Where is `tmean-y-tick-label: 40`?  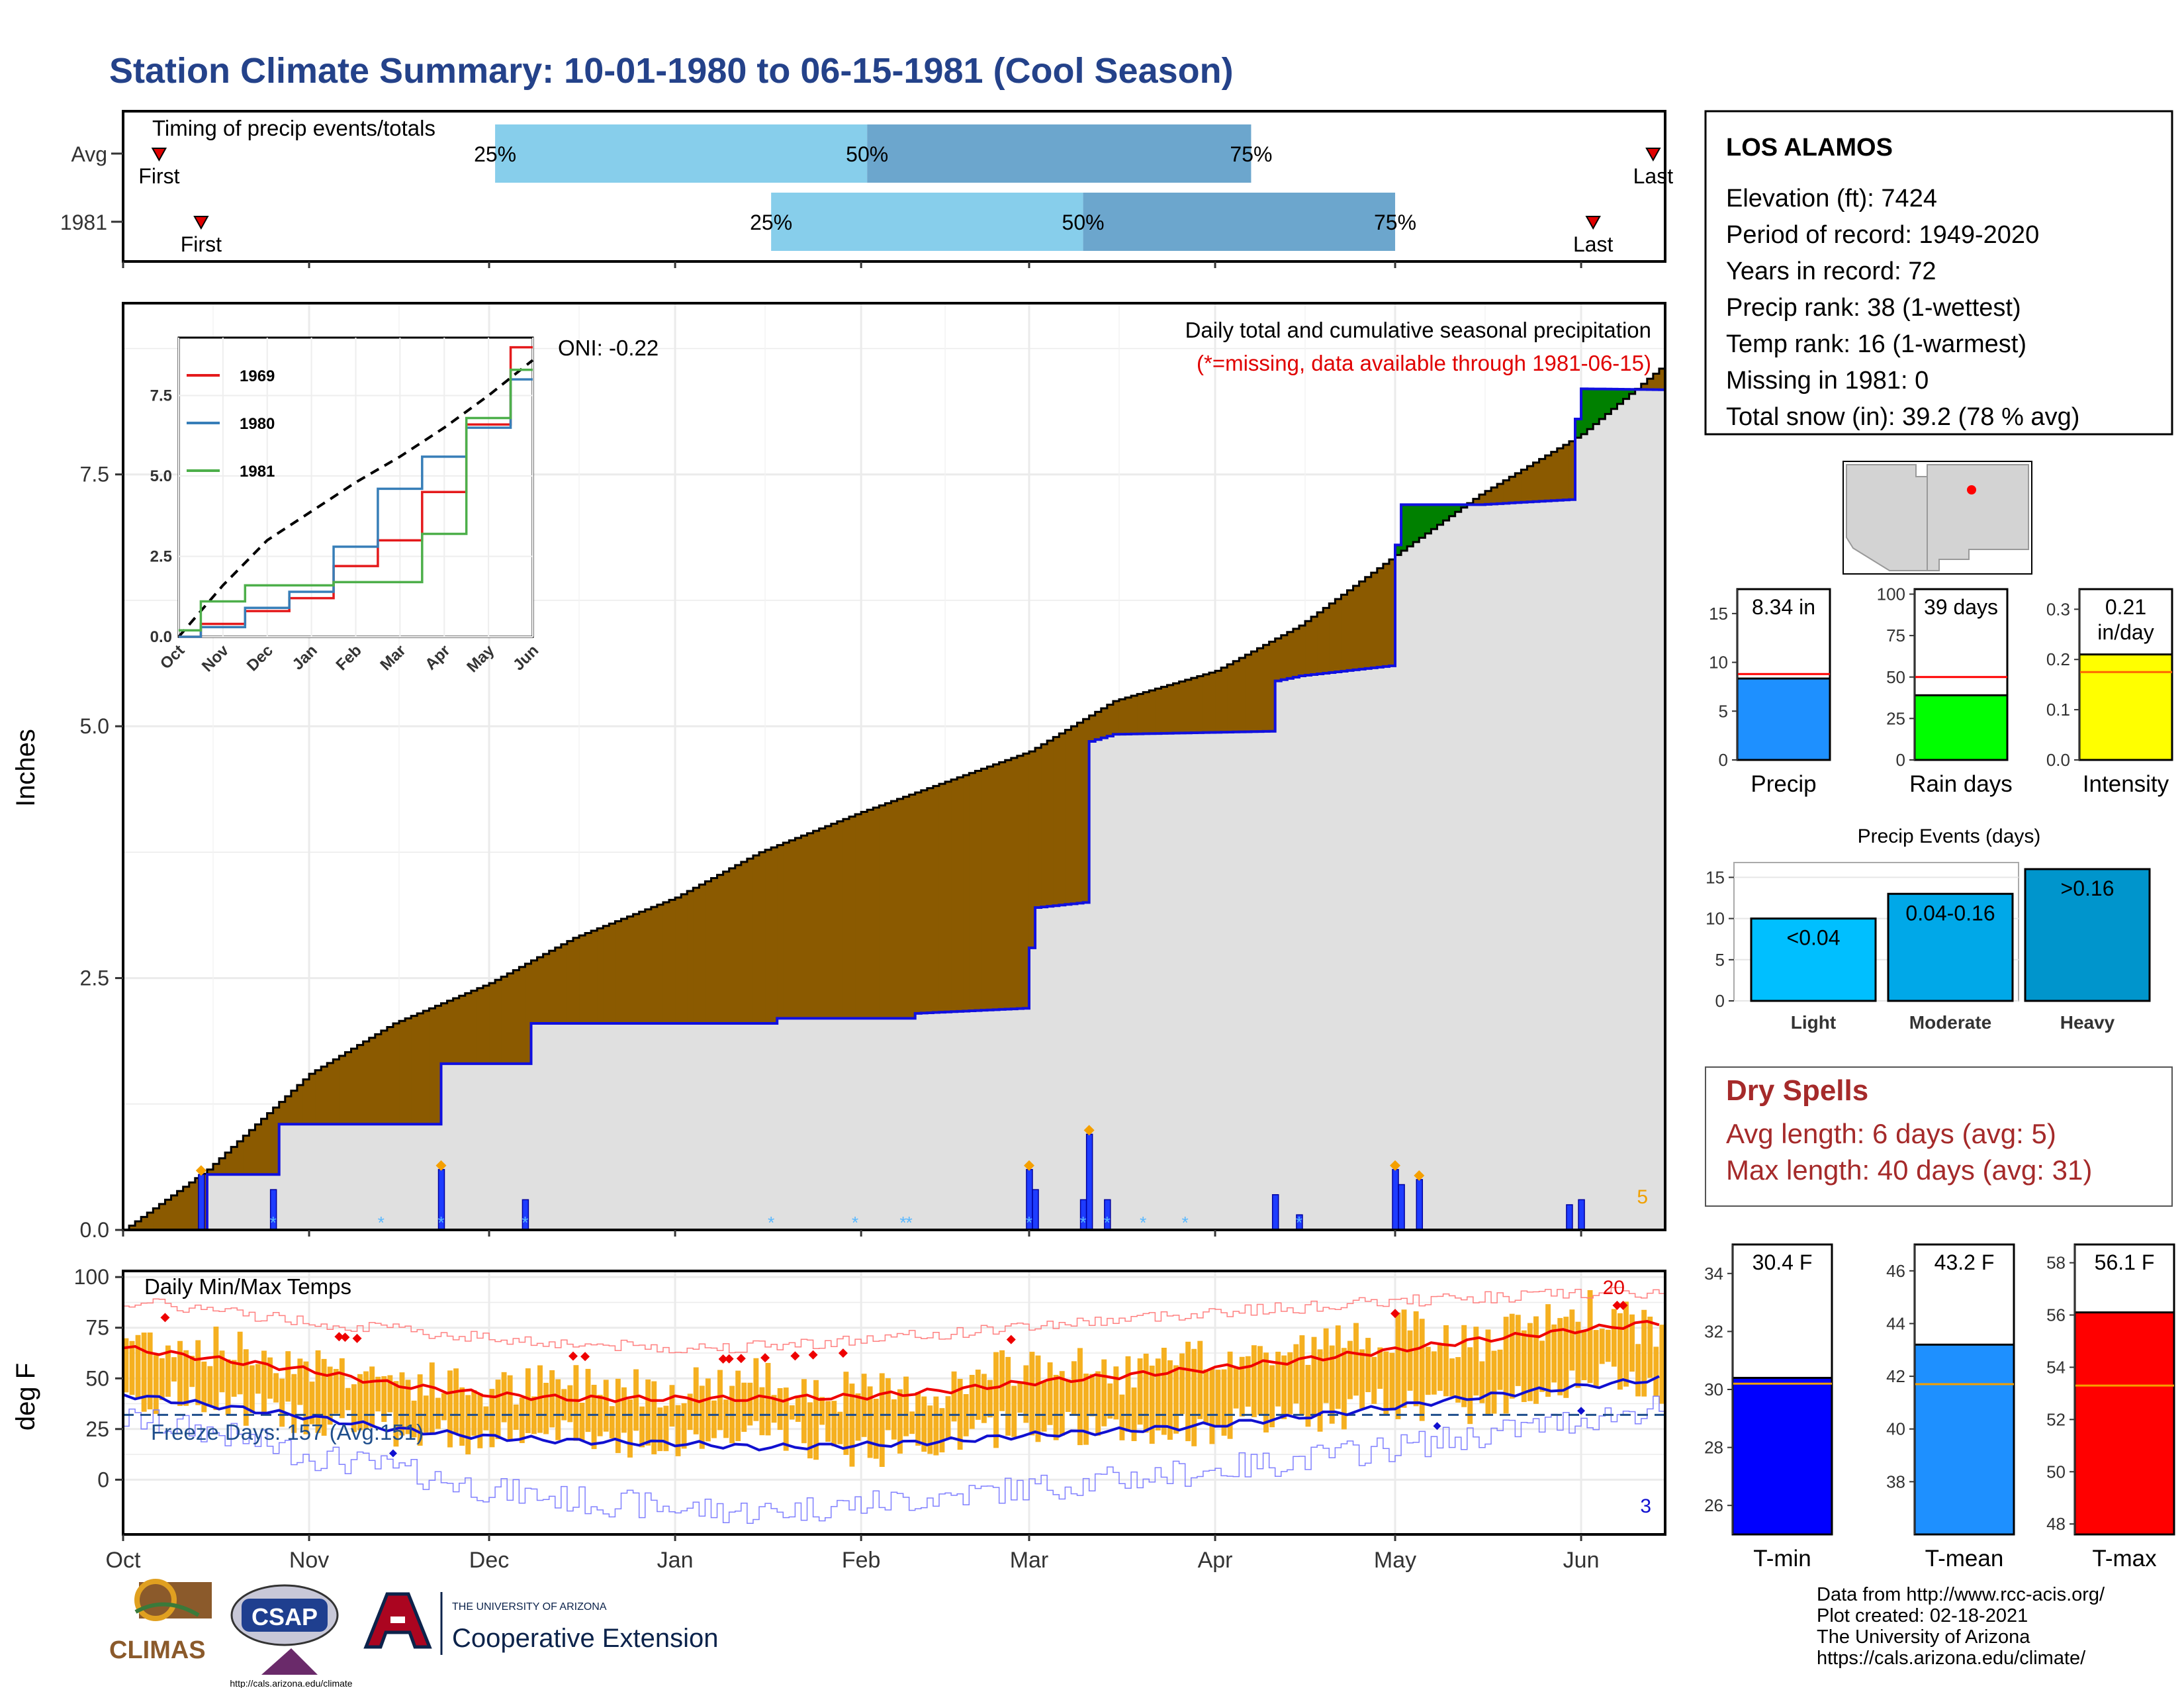
tmean-y-tick-label: 40 is located at coordinates (1895, 1429).